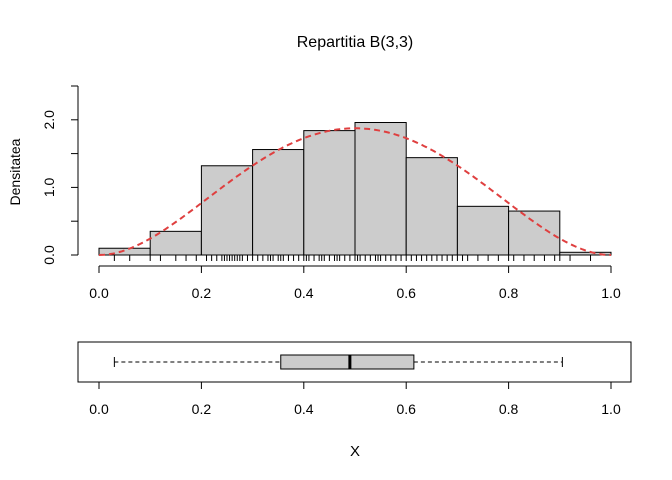 This screenshot has width=672, height=480. Describe the element at coordinates (60, 175) in the screenshot. I see `y-axis: 0.0 1.0 2.0` at that location.